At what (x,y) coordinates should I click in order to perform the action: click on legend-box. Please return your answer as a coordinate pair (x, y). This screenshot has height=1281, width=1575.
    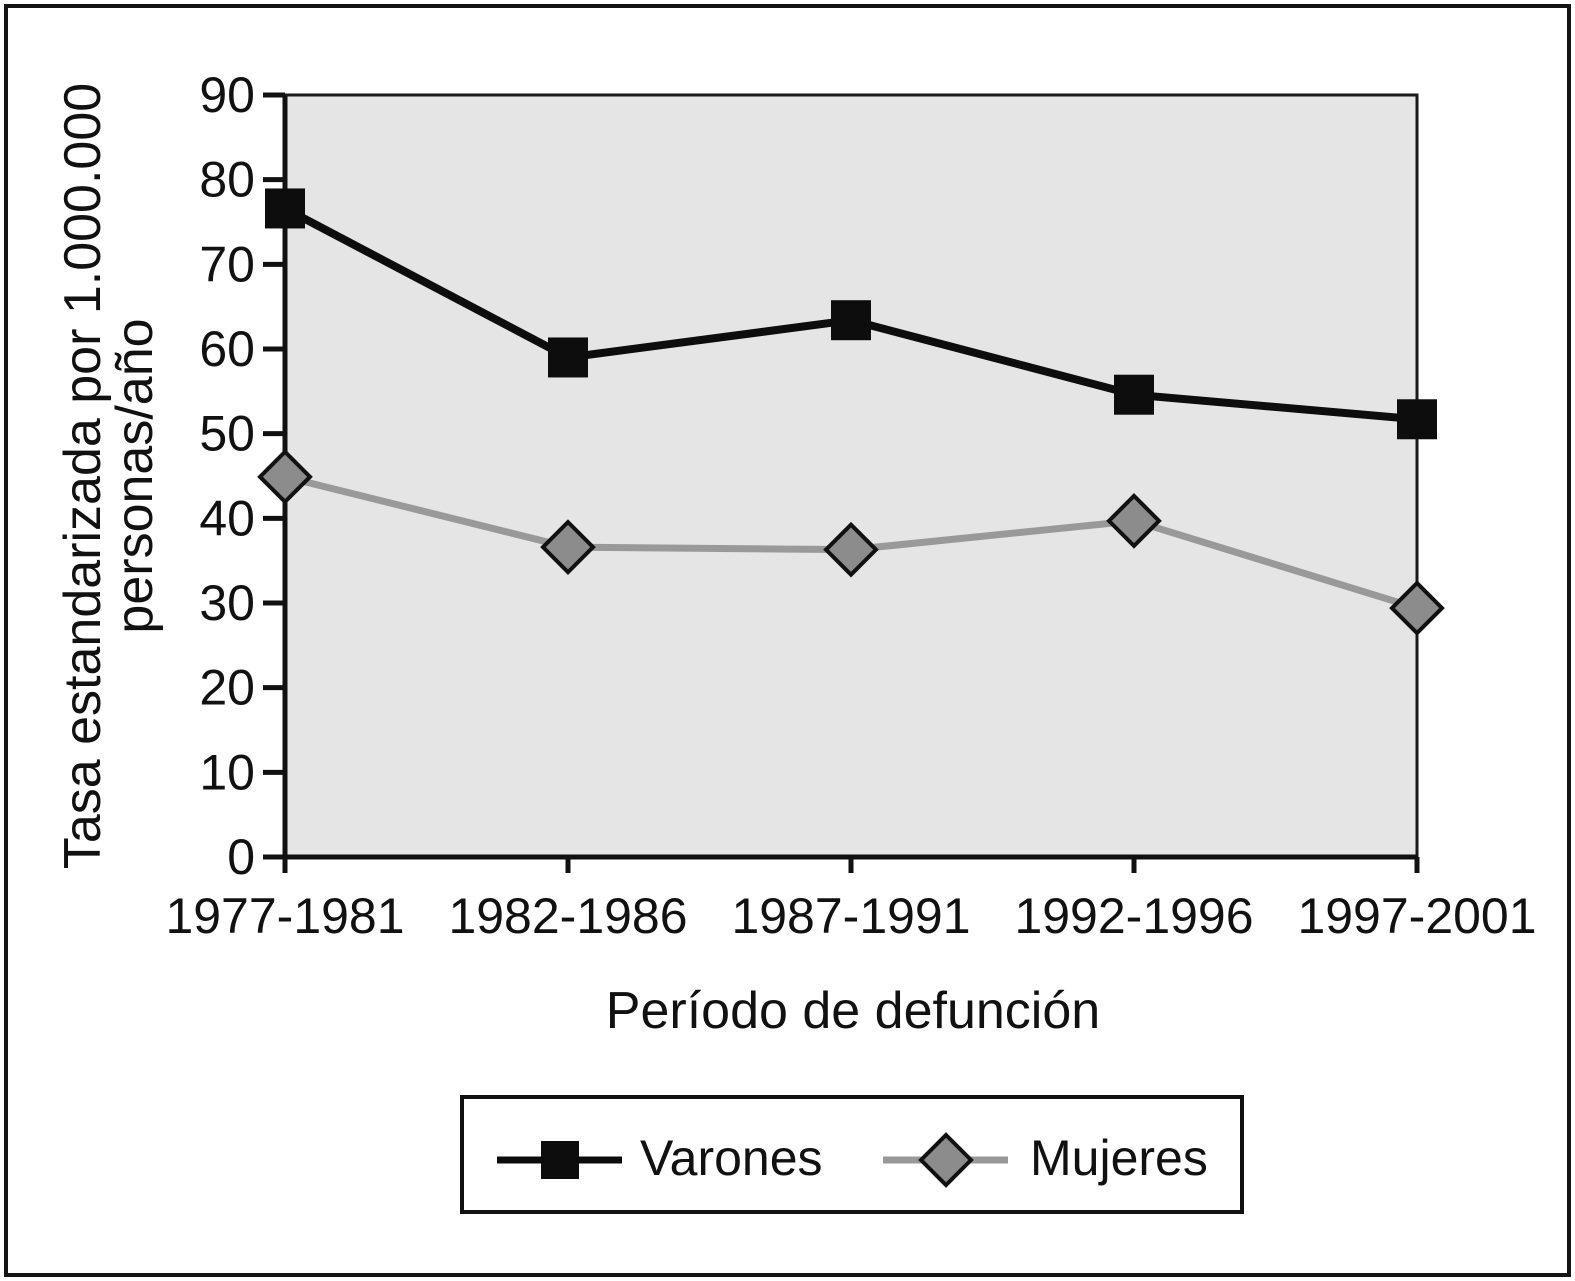
    Looking at the image, I should click on (852, 1154).